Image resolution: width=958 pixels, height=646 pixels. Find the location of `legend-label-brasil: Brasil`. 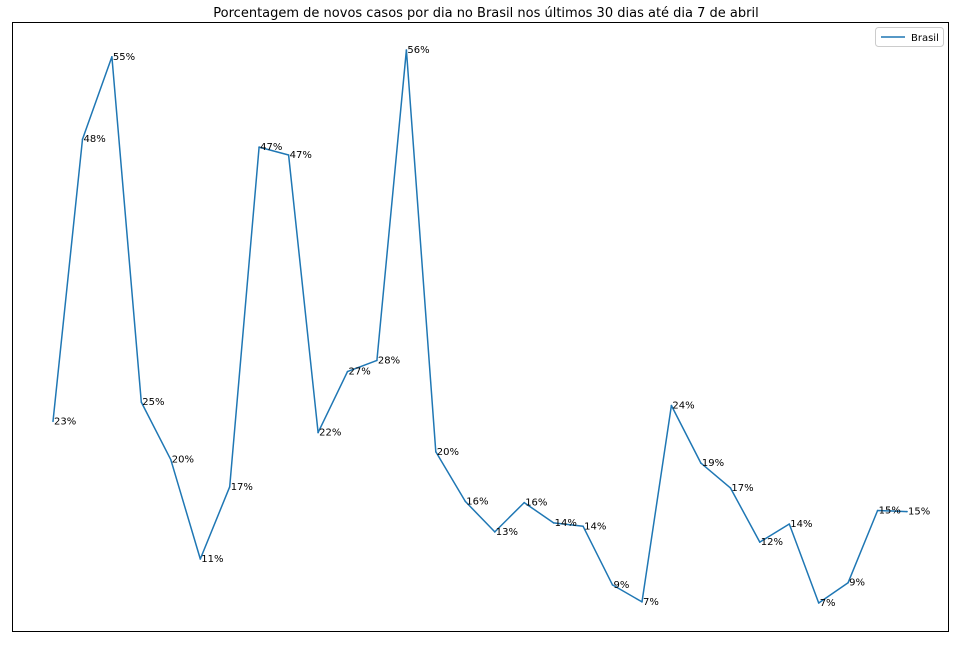

legend-label-brasil: Brasil is located at coordinates (925, 38).